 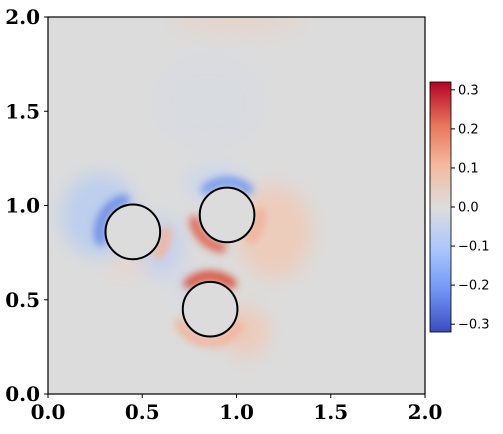 What do you see at coordinates (468, 208) in the screenshot?
I see `colorbar-tick-label: 0.0` at bounding box center [468, 208].